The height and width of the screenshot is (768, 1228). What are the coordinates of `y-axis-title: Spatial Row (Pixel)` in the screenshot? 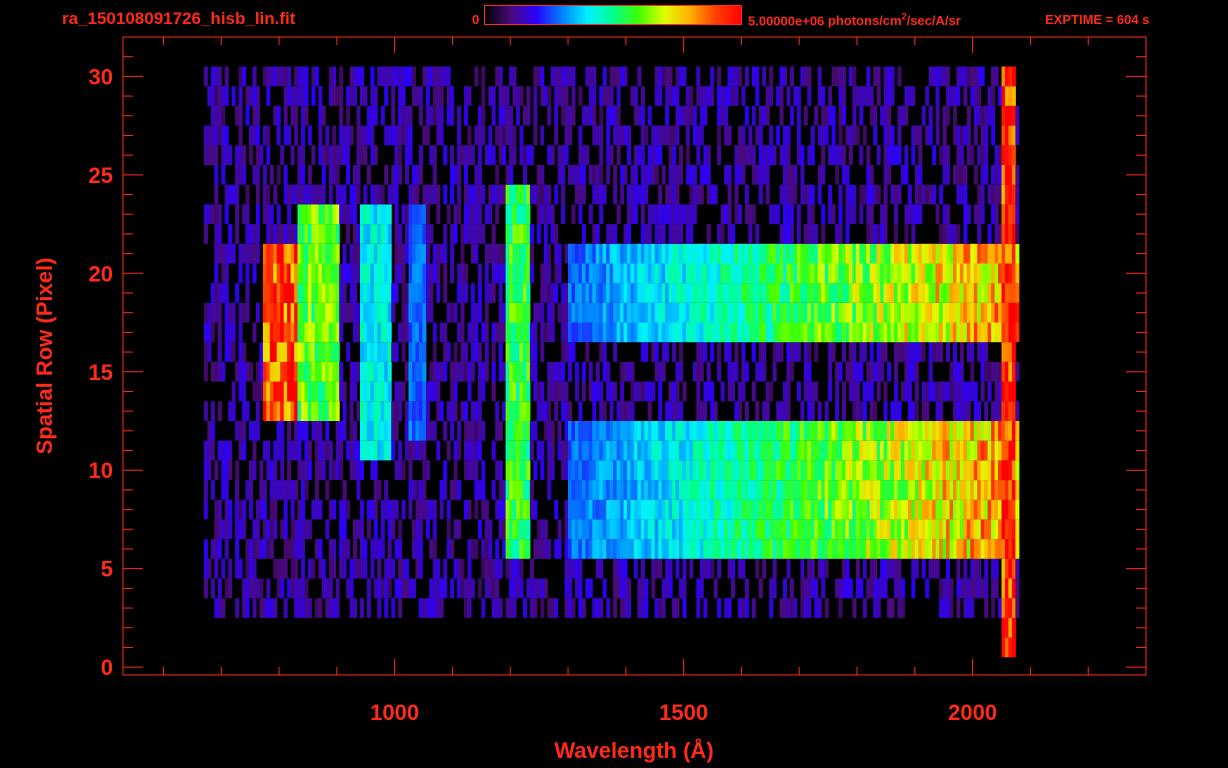 It's located at (44, 356).